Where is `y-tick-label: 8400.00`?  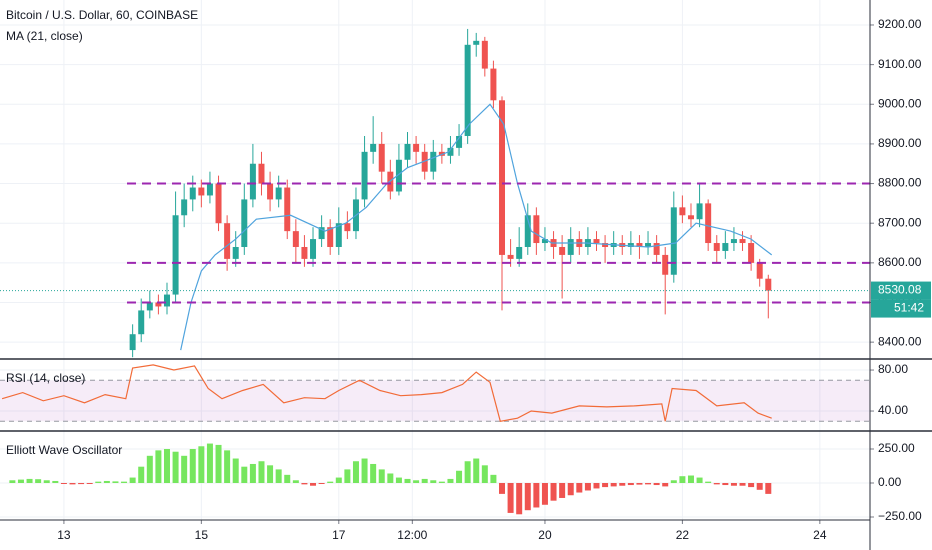 y-tick-label: 8400.00 is located at coordinates (900, 341).